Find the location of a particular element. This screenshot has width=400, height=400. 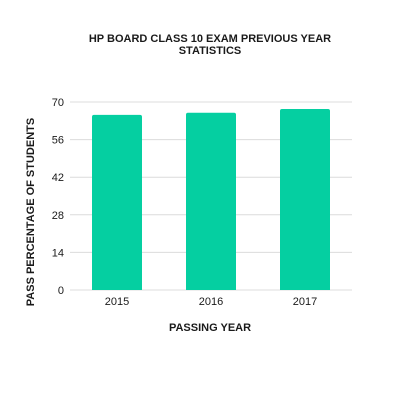

y-tick-label: 0 is located at coordinates (61, 291).